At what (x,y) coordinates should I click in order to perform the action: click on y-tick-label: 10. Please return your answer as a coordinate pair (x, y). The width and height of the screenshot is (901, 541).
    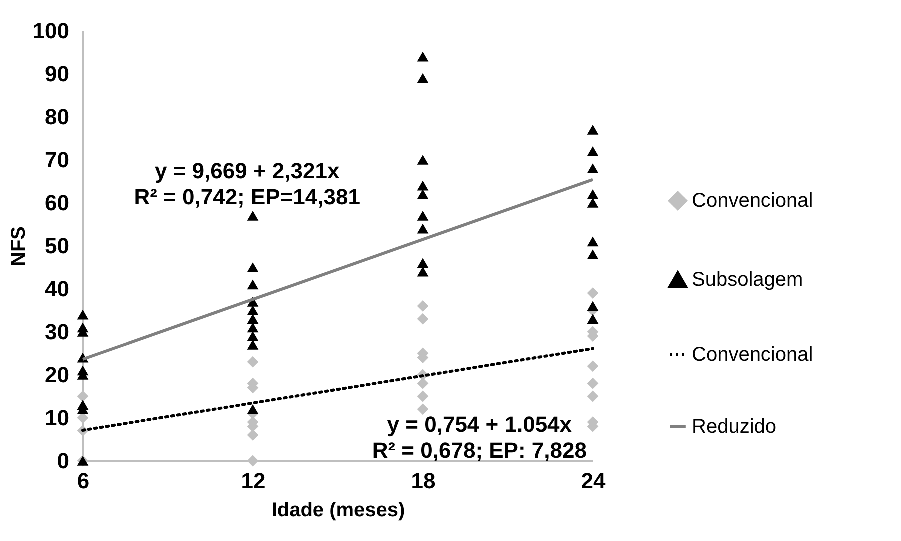
    Looking at the image, I should click on (57, 418).